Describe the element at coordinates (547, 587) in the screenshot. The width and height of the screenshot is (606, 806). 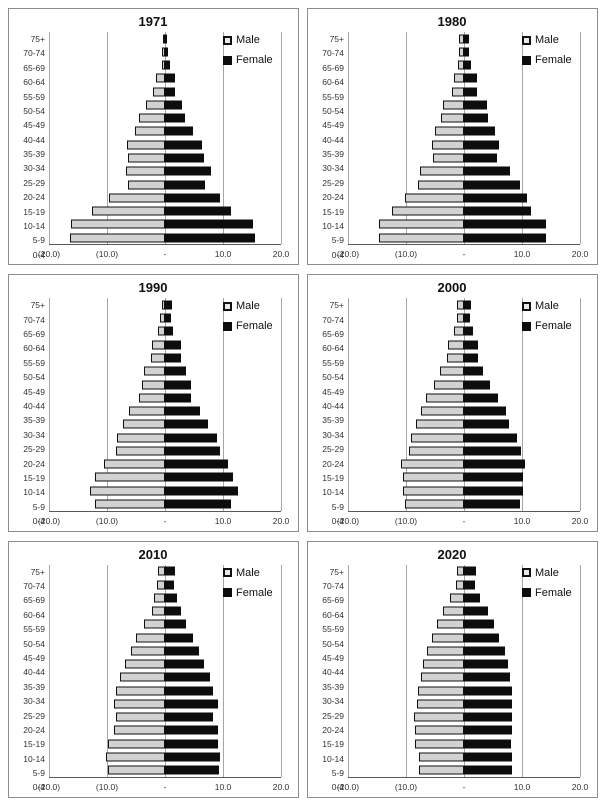
I see `legend: Male Female` at that location.